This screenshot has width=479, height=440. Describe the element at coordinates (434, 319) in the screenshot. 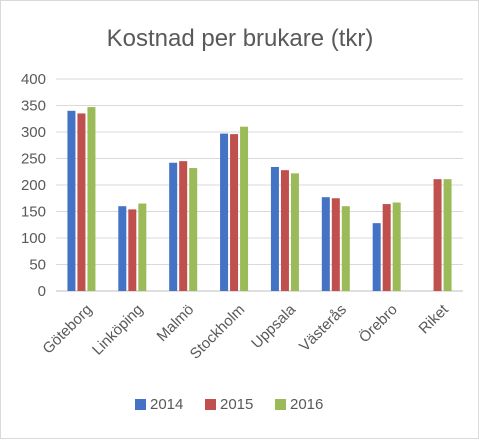

I see `x-category-label: Riket` at that location.